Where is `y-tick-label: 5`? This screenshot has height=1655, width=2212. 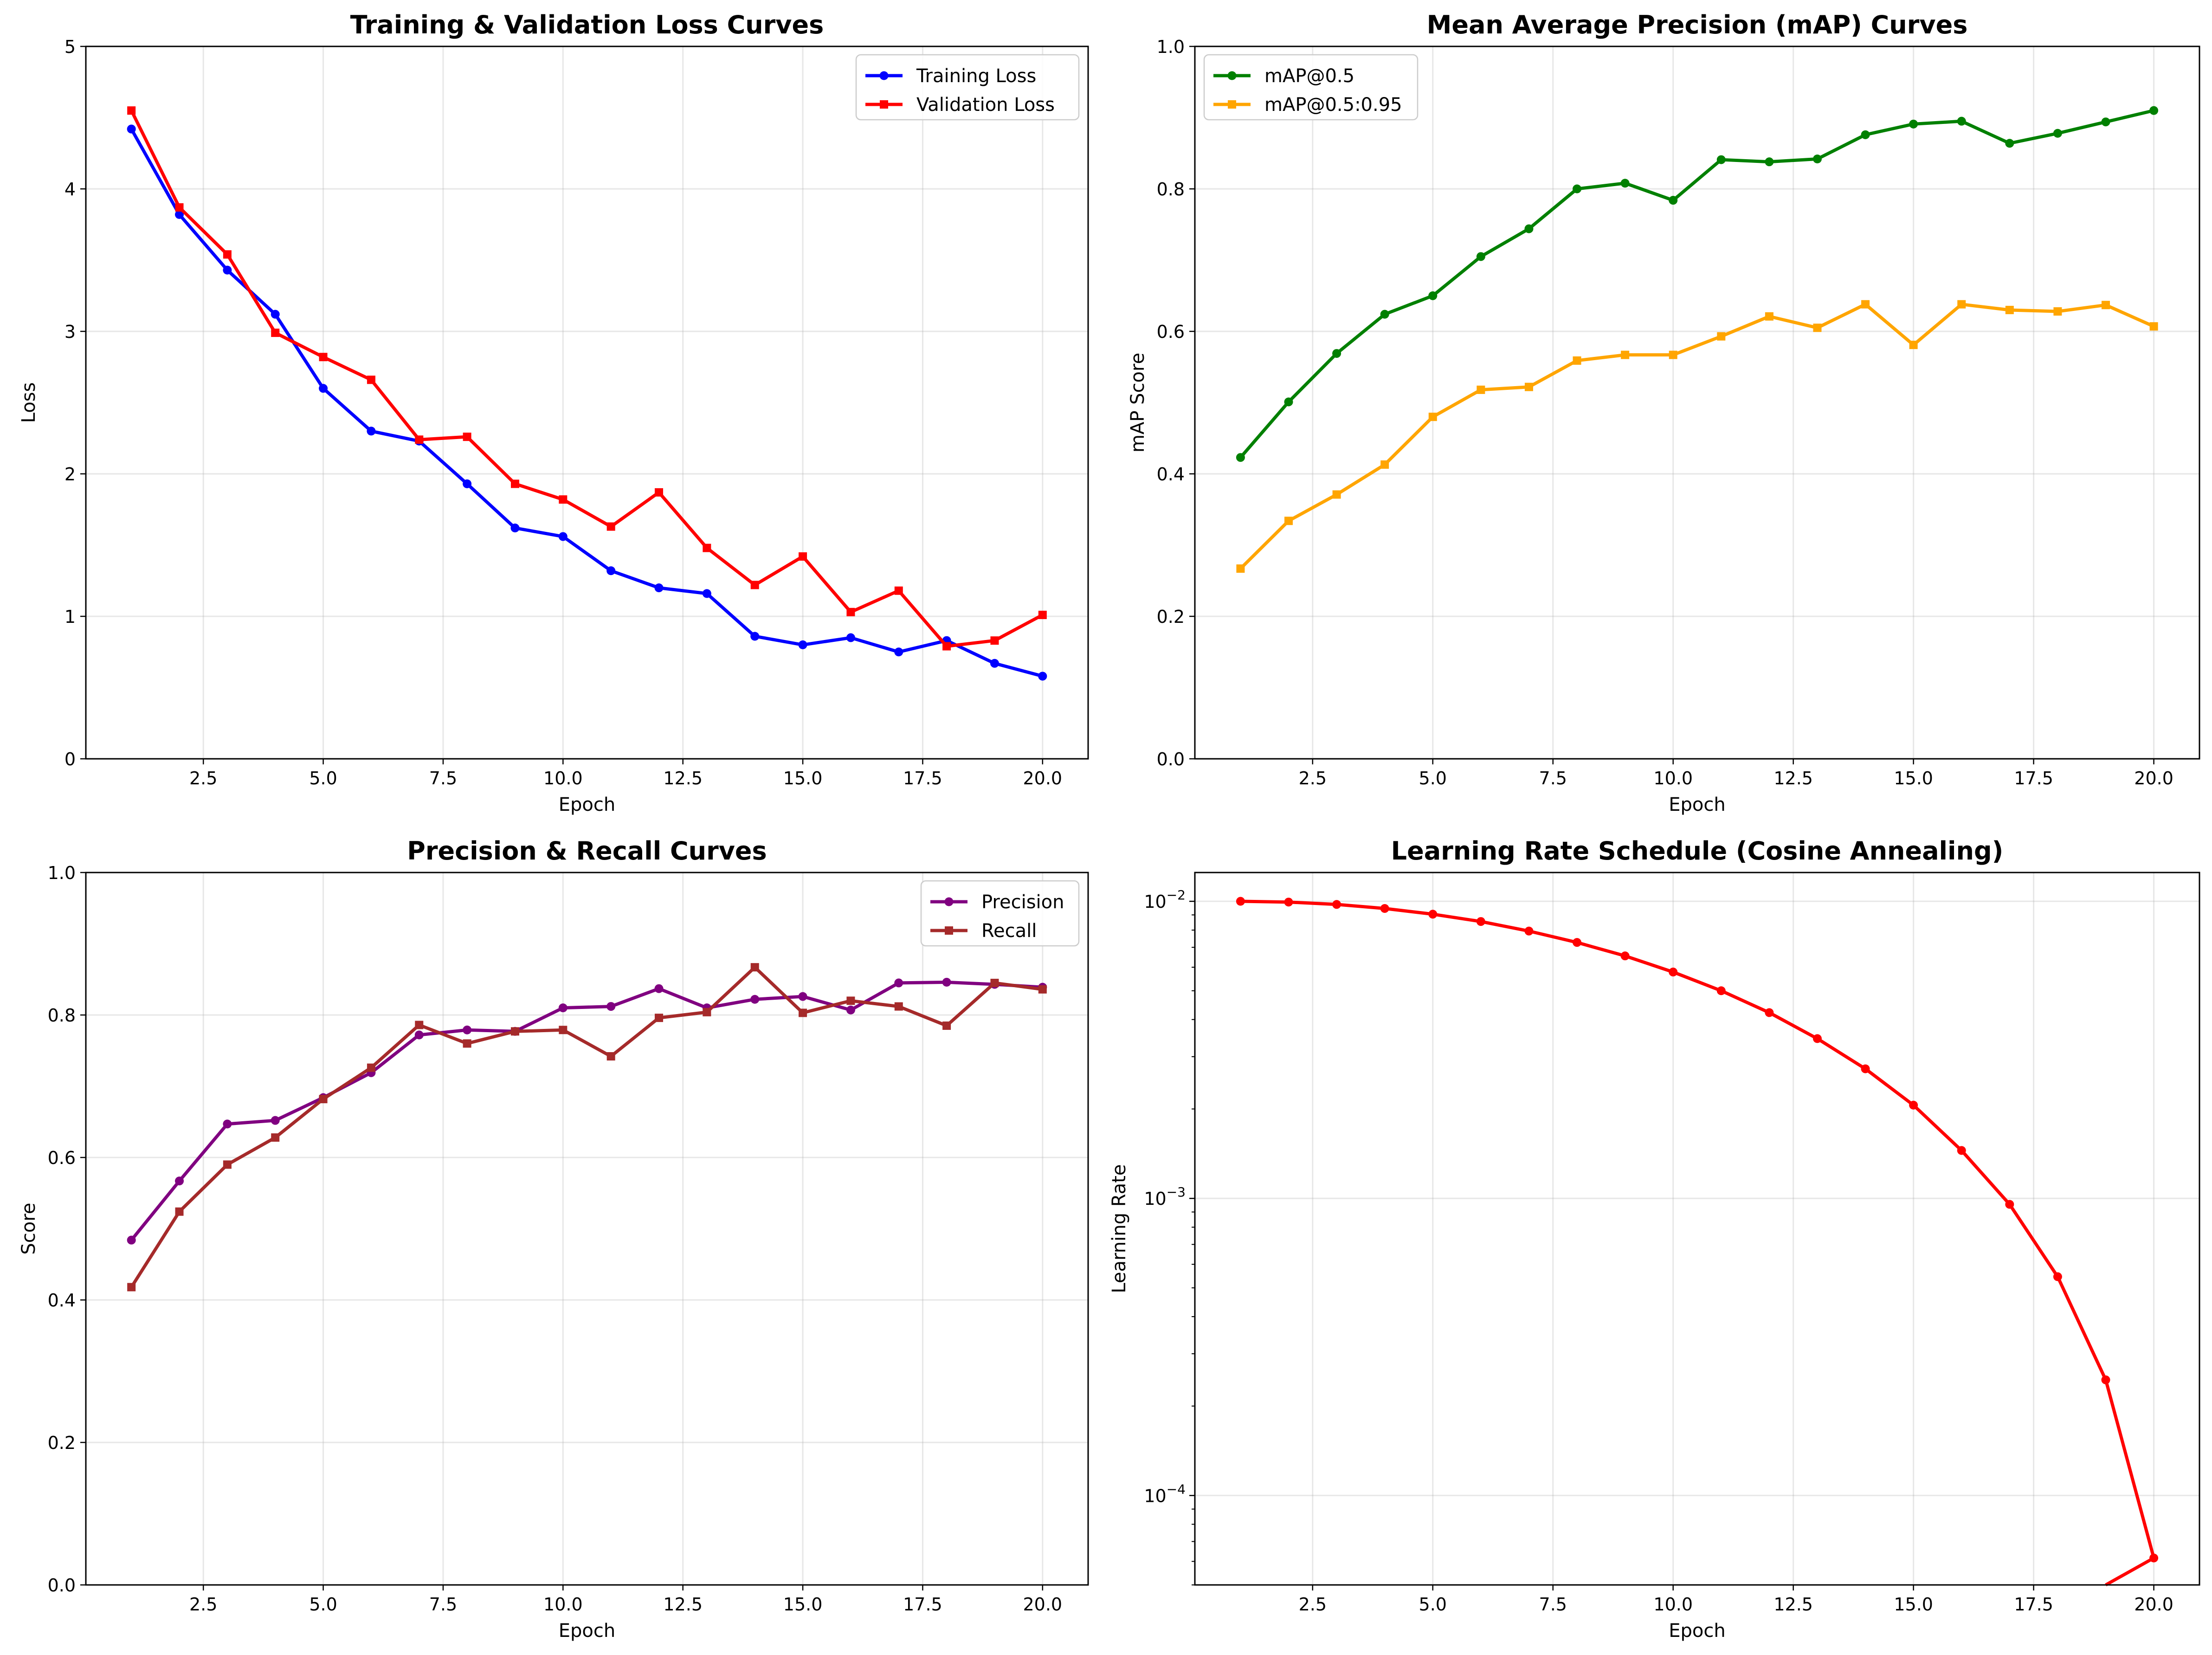
y-tick-label: 5 is located at coordinates (70, 47).